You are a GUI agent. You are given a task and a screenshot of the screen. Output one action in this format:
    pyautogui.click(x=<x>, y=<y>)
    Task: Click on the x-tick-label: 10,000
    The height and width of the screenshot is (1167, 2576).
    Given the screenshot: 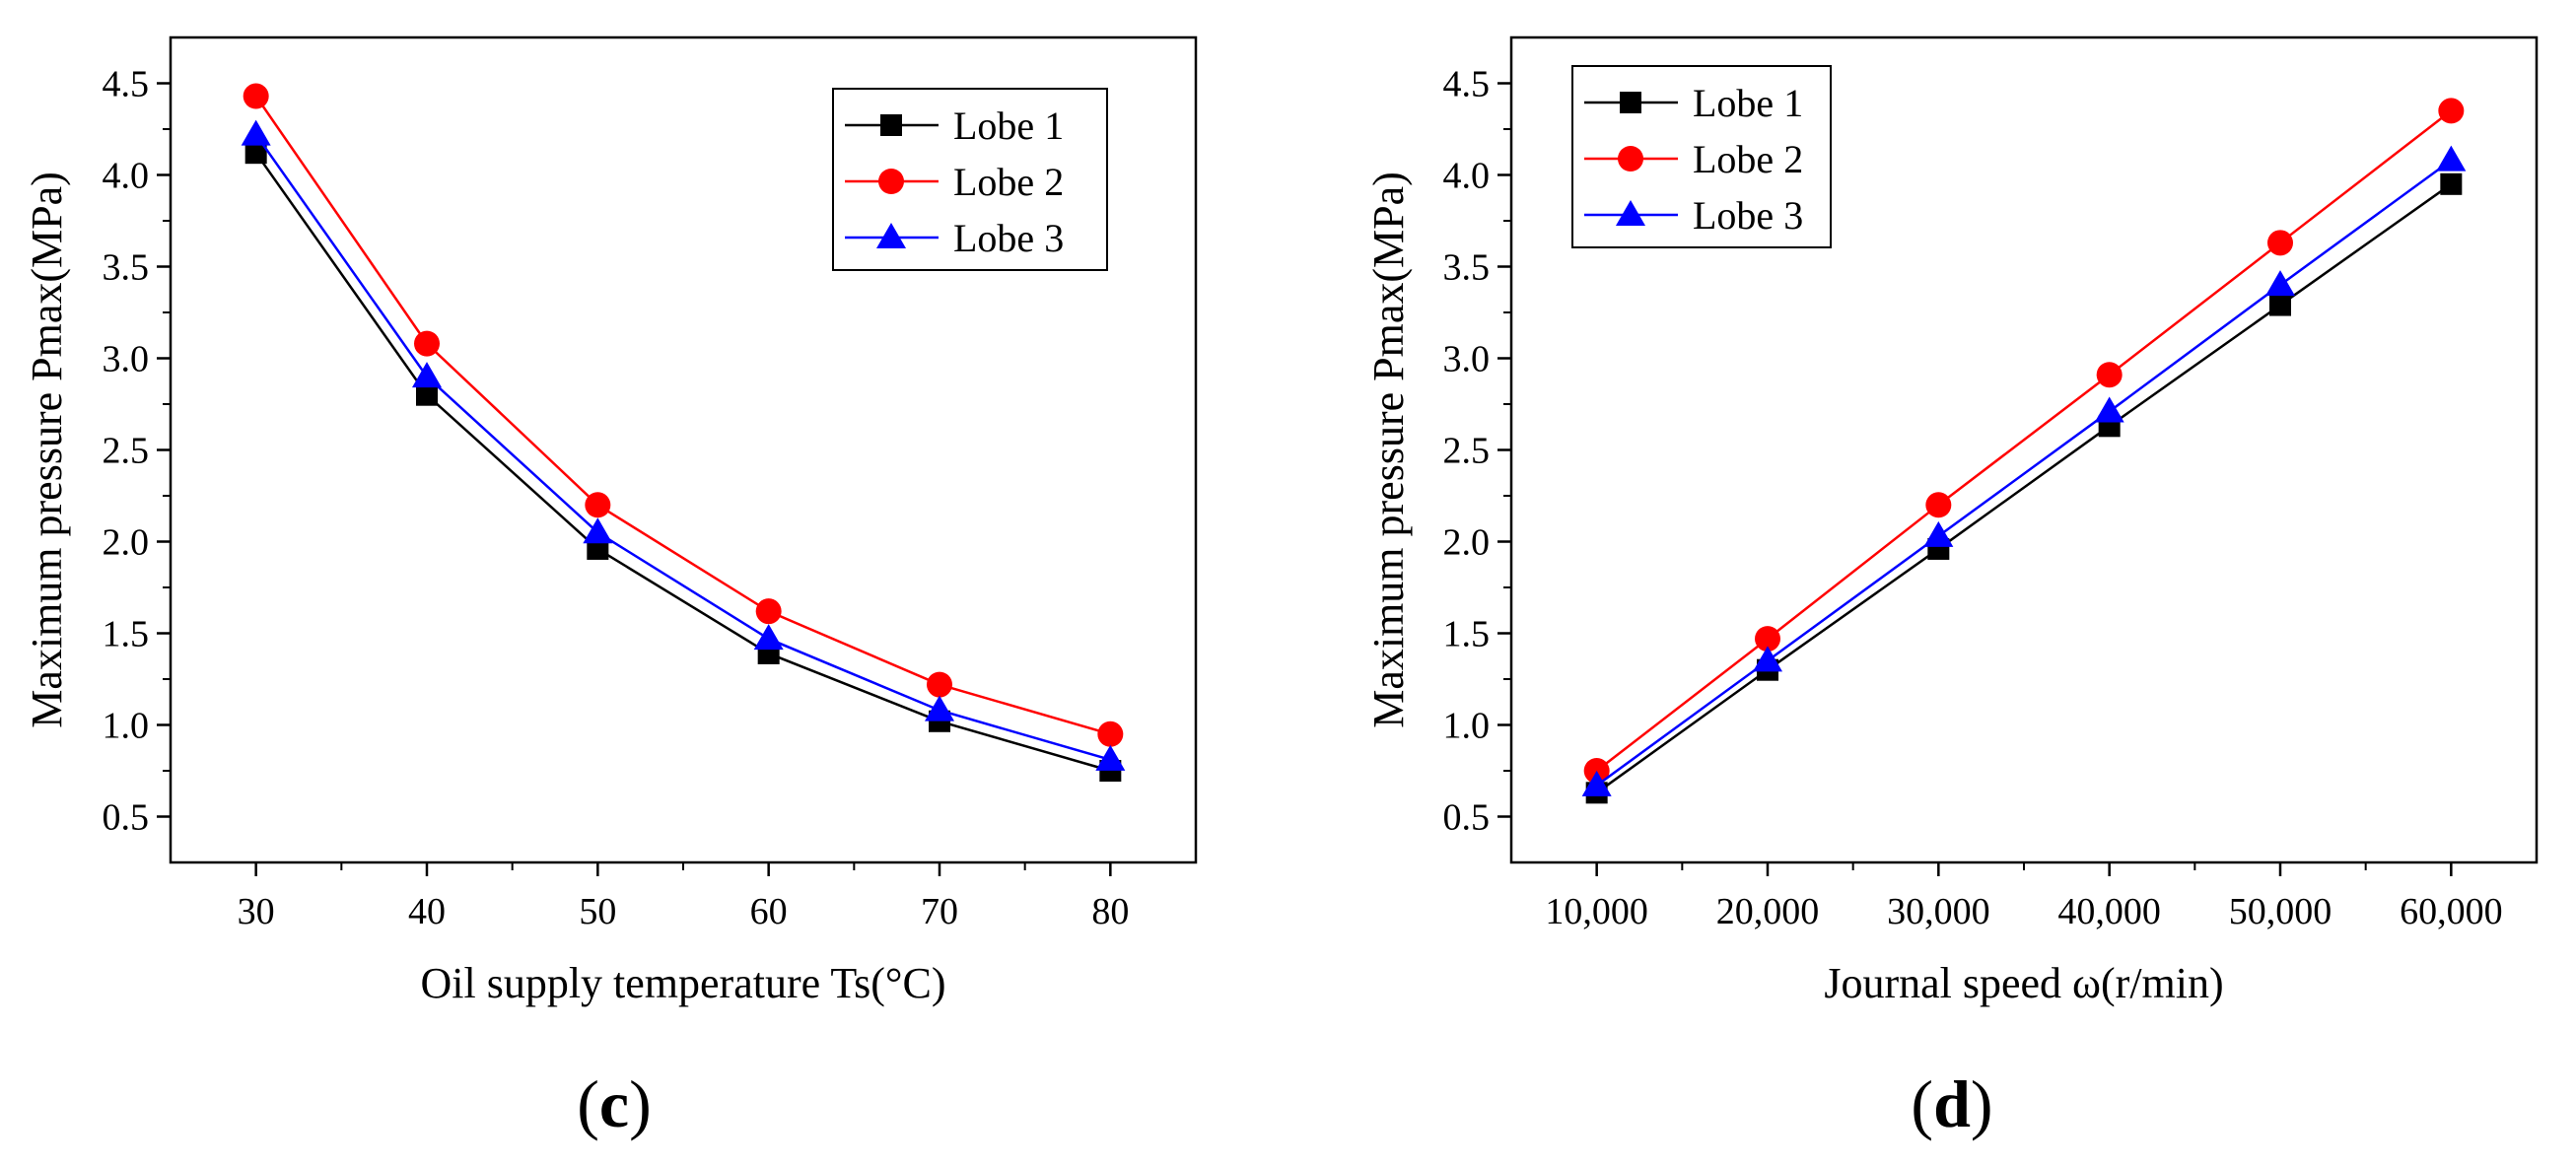 What is the action you would take?
    pyautogui.click(x=1596, y=912)
    